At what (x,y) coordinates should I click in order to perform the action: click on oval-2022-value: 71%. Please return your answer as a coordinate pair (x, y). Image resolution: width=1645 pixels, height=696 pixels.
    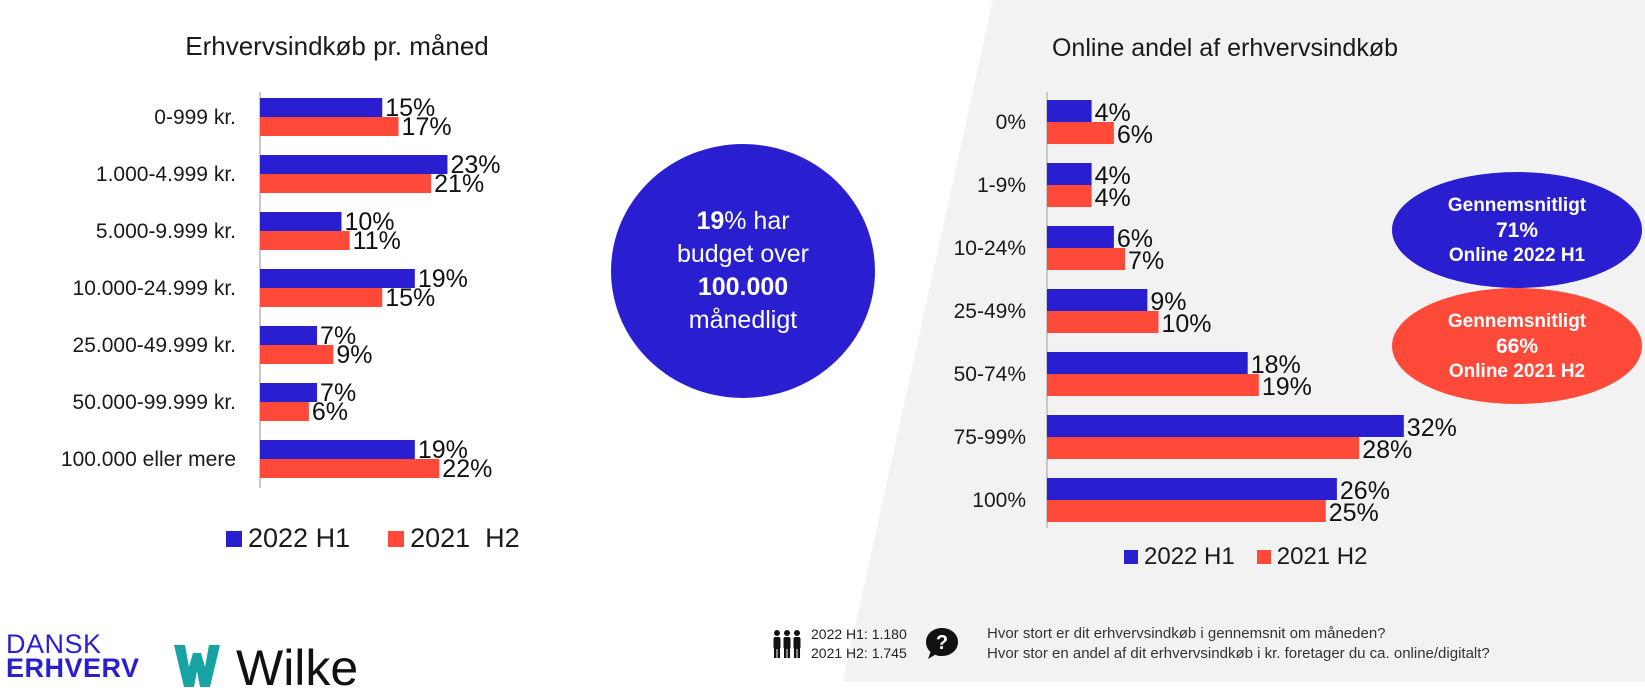
    Looking at the image, I should click on (1517, 230).